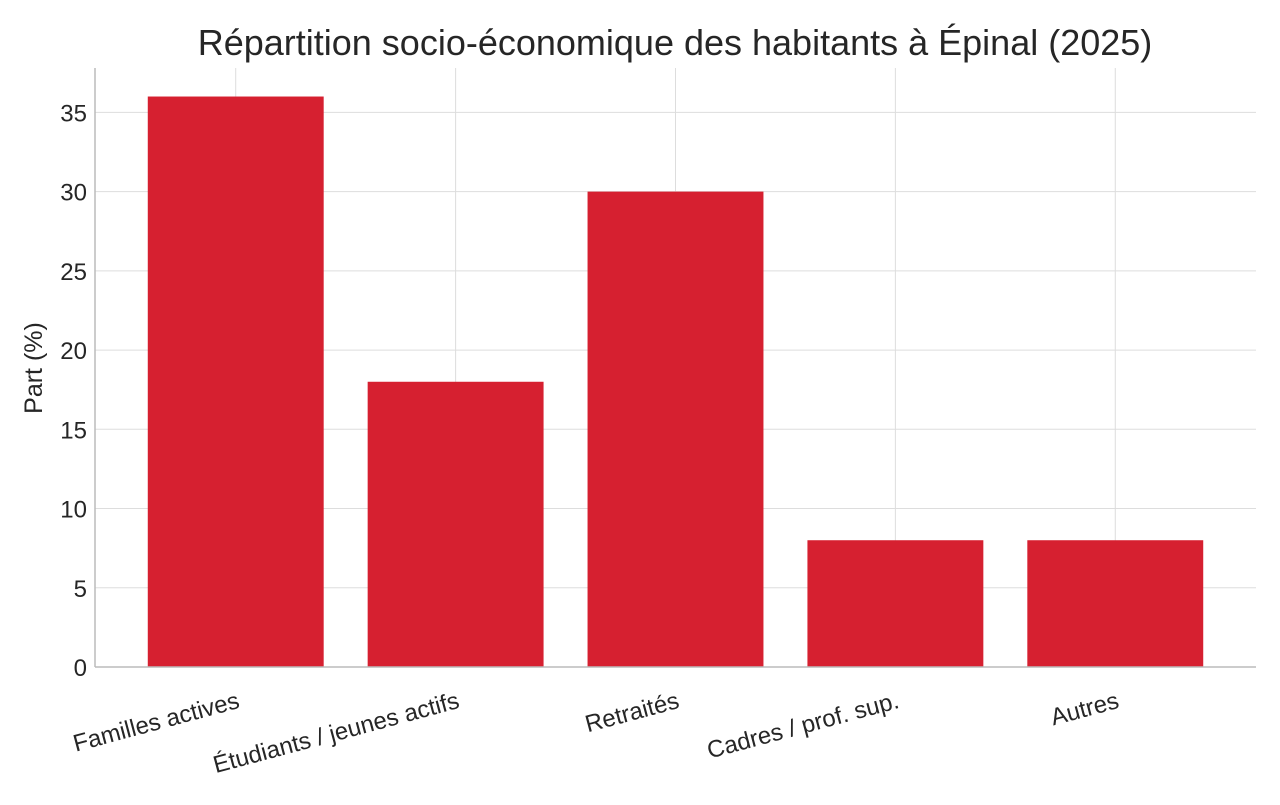 This screenshot has width=1280, height=805. I want to click on y-axis-label: Part (%), so click(34, 368).